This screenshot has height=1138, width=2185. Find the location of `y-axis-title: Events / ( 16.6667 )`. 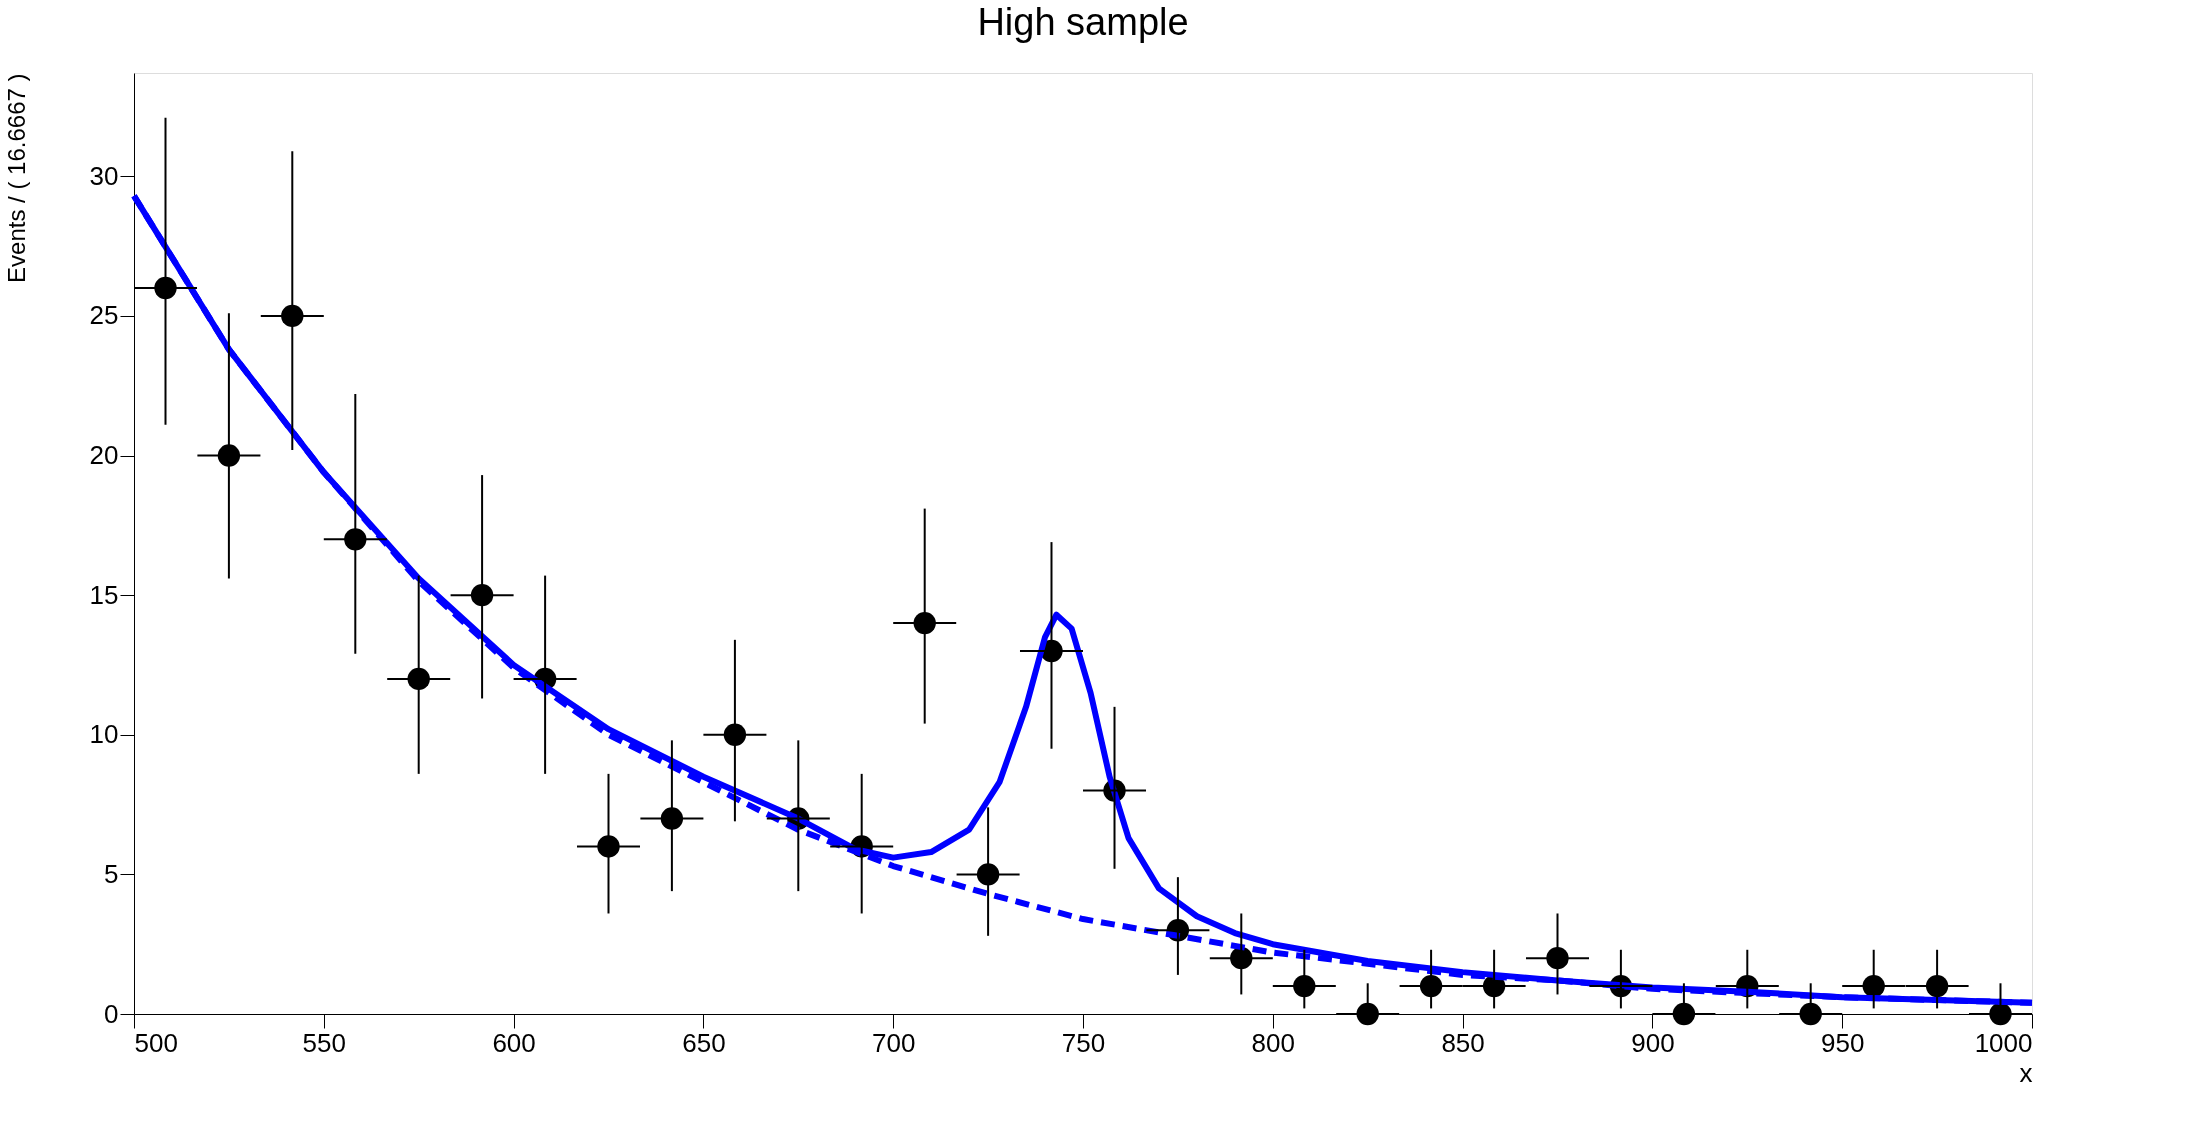

y-axis-title: Events / ( 16.6667 ) is located at coordinates (16, 178).